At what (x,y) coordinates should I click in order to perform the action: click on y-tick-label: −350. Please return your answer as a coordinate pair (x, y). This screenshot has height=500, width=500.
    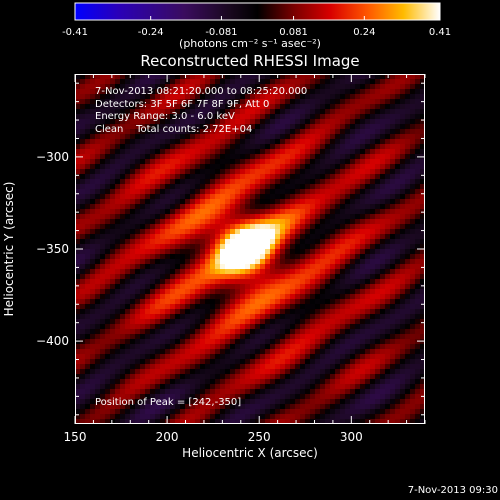
    Looking at the image, I should click on (52, 249).